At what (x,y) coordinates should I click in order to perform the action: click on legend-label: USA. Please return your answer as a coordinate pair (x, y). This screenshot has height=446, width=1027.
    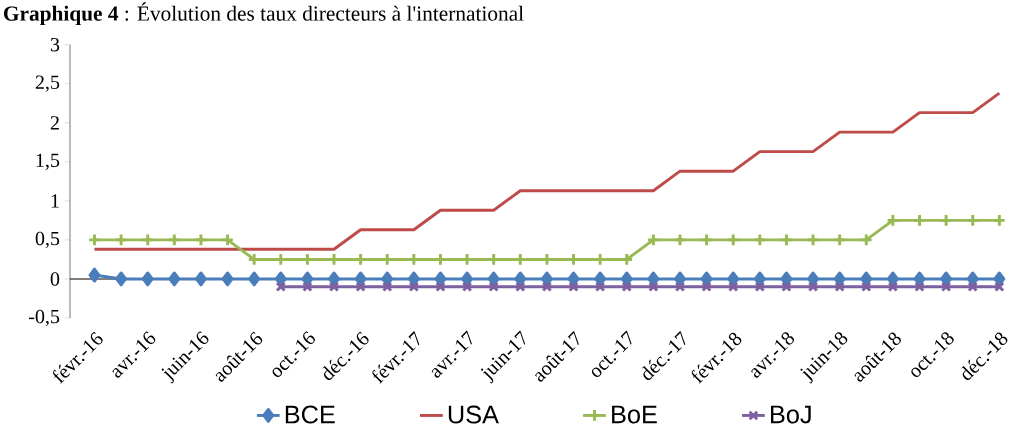
    Looking at the image, I should click on (473, 414).